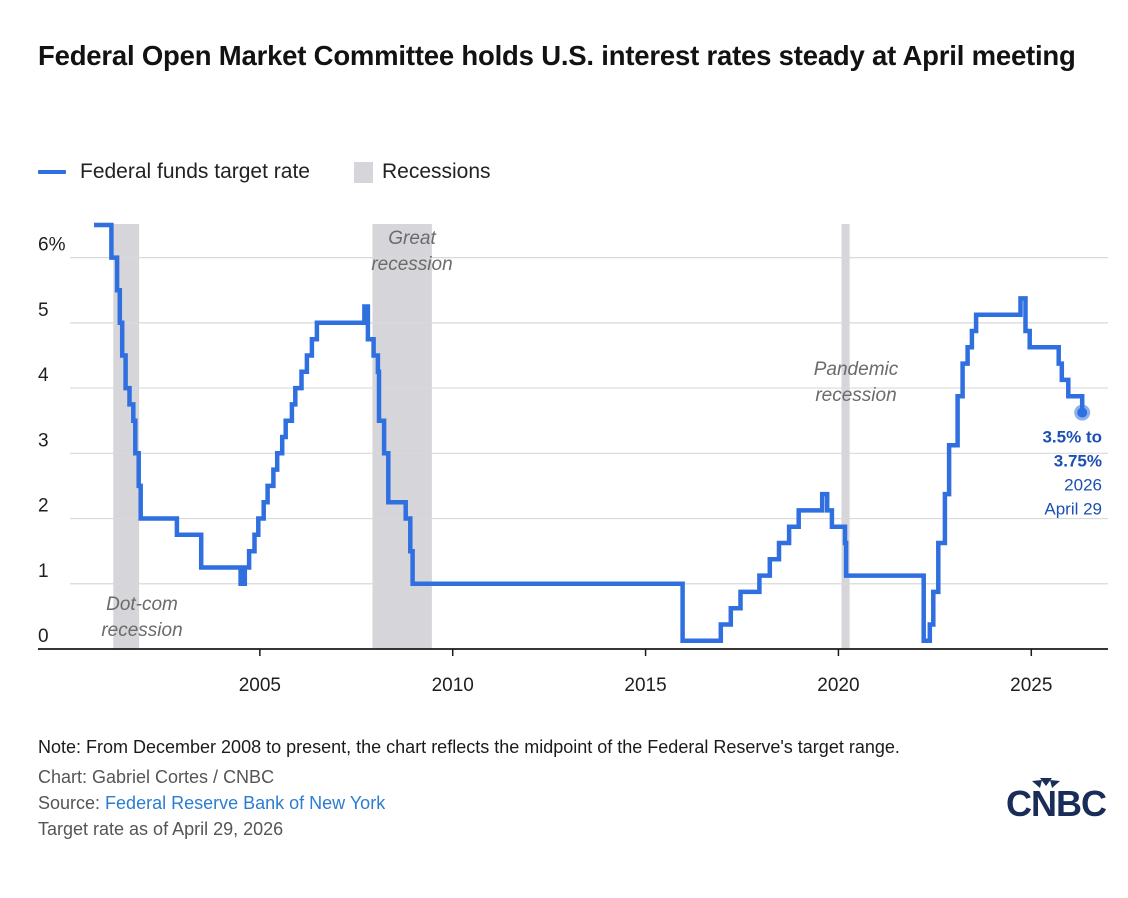  What do you see at coordinates (142, 604) in the screenshot?
I see `recession-label-0-line1: Dot-com` at bounding box center [142, 604].